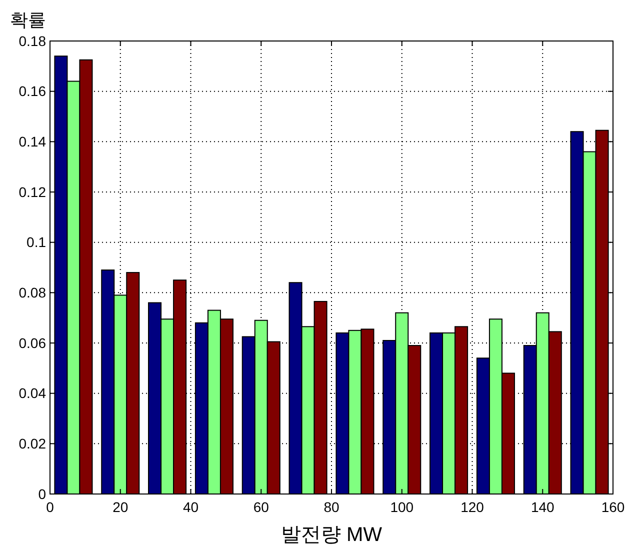  What do you see at coordinates (261, 507) in the screenshot?
I see `x-tick-label: 60` at bounding box center [261, 507].